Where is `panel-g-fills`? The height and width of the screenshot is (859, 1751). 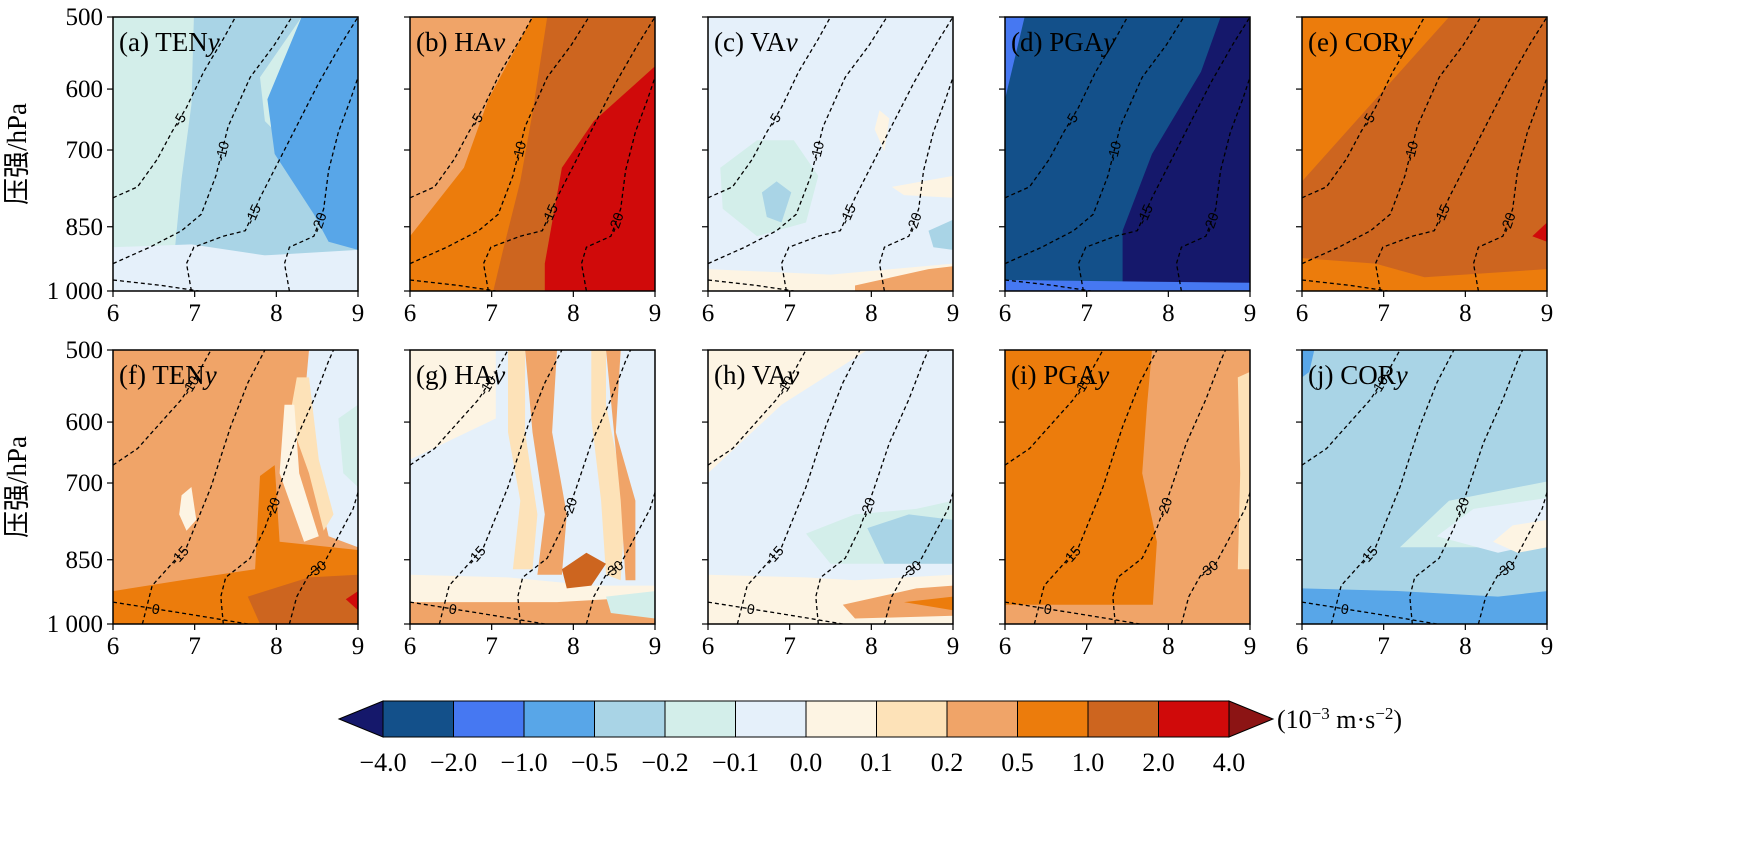
panel-g-fills is located at coordinates (532, 487).